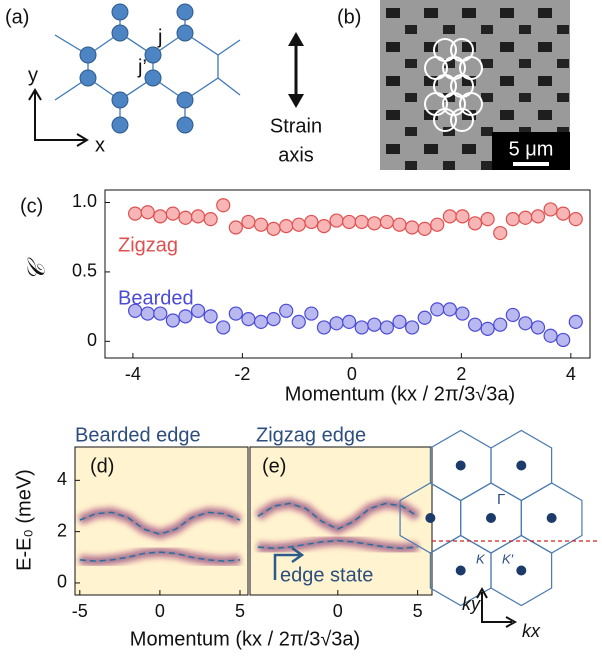 Image resolution: width=602 pixels, height=667 pixels. I want to click on x-tick-label: 2, so click(461, 374).